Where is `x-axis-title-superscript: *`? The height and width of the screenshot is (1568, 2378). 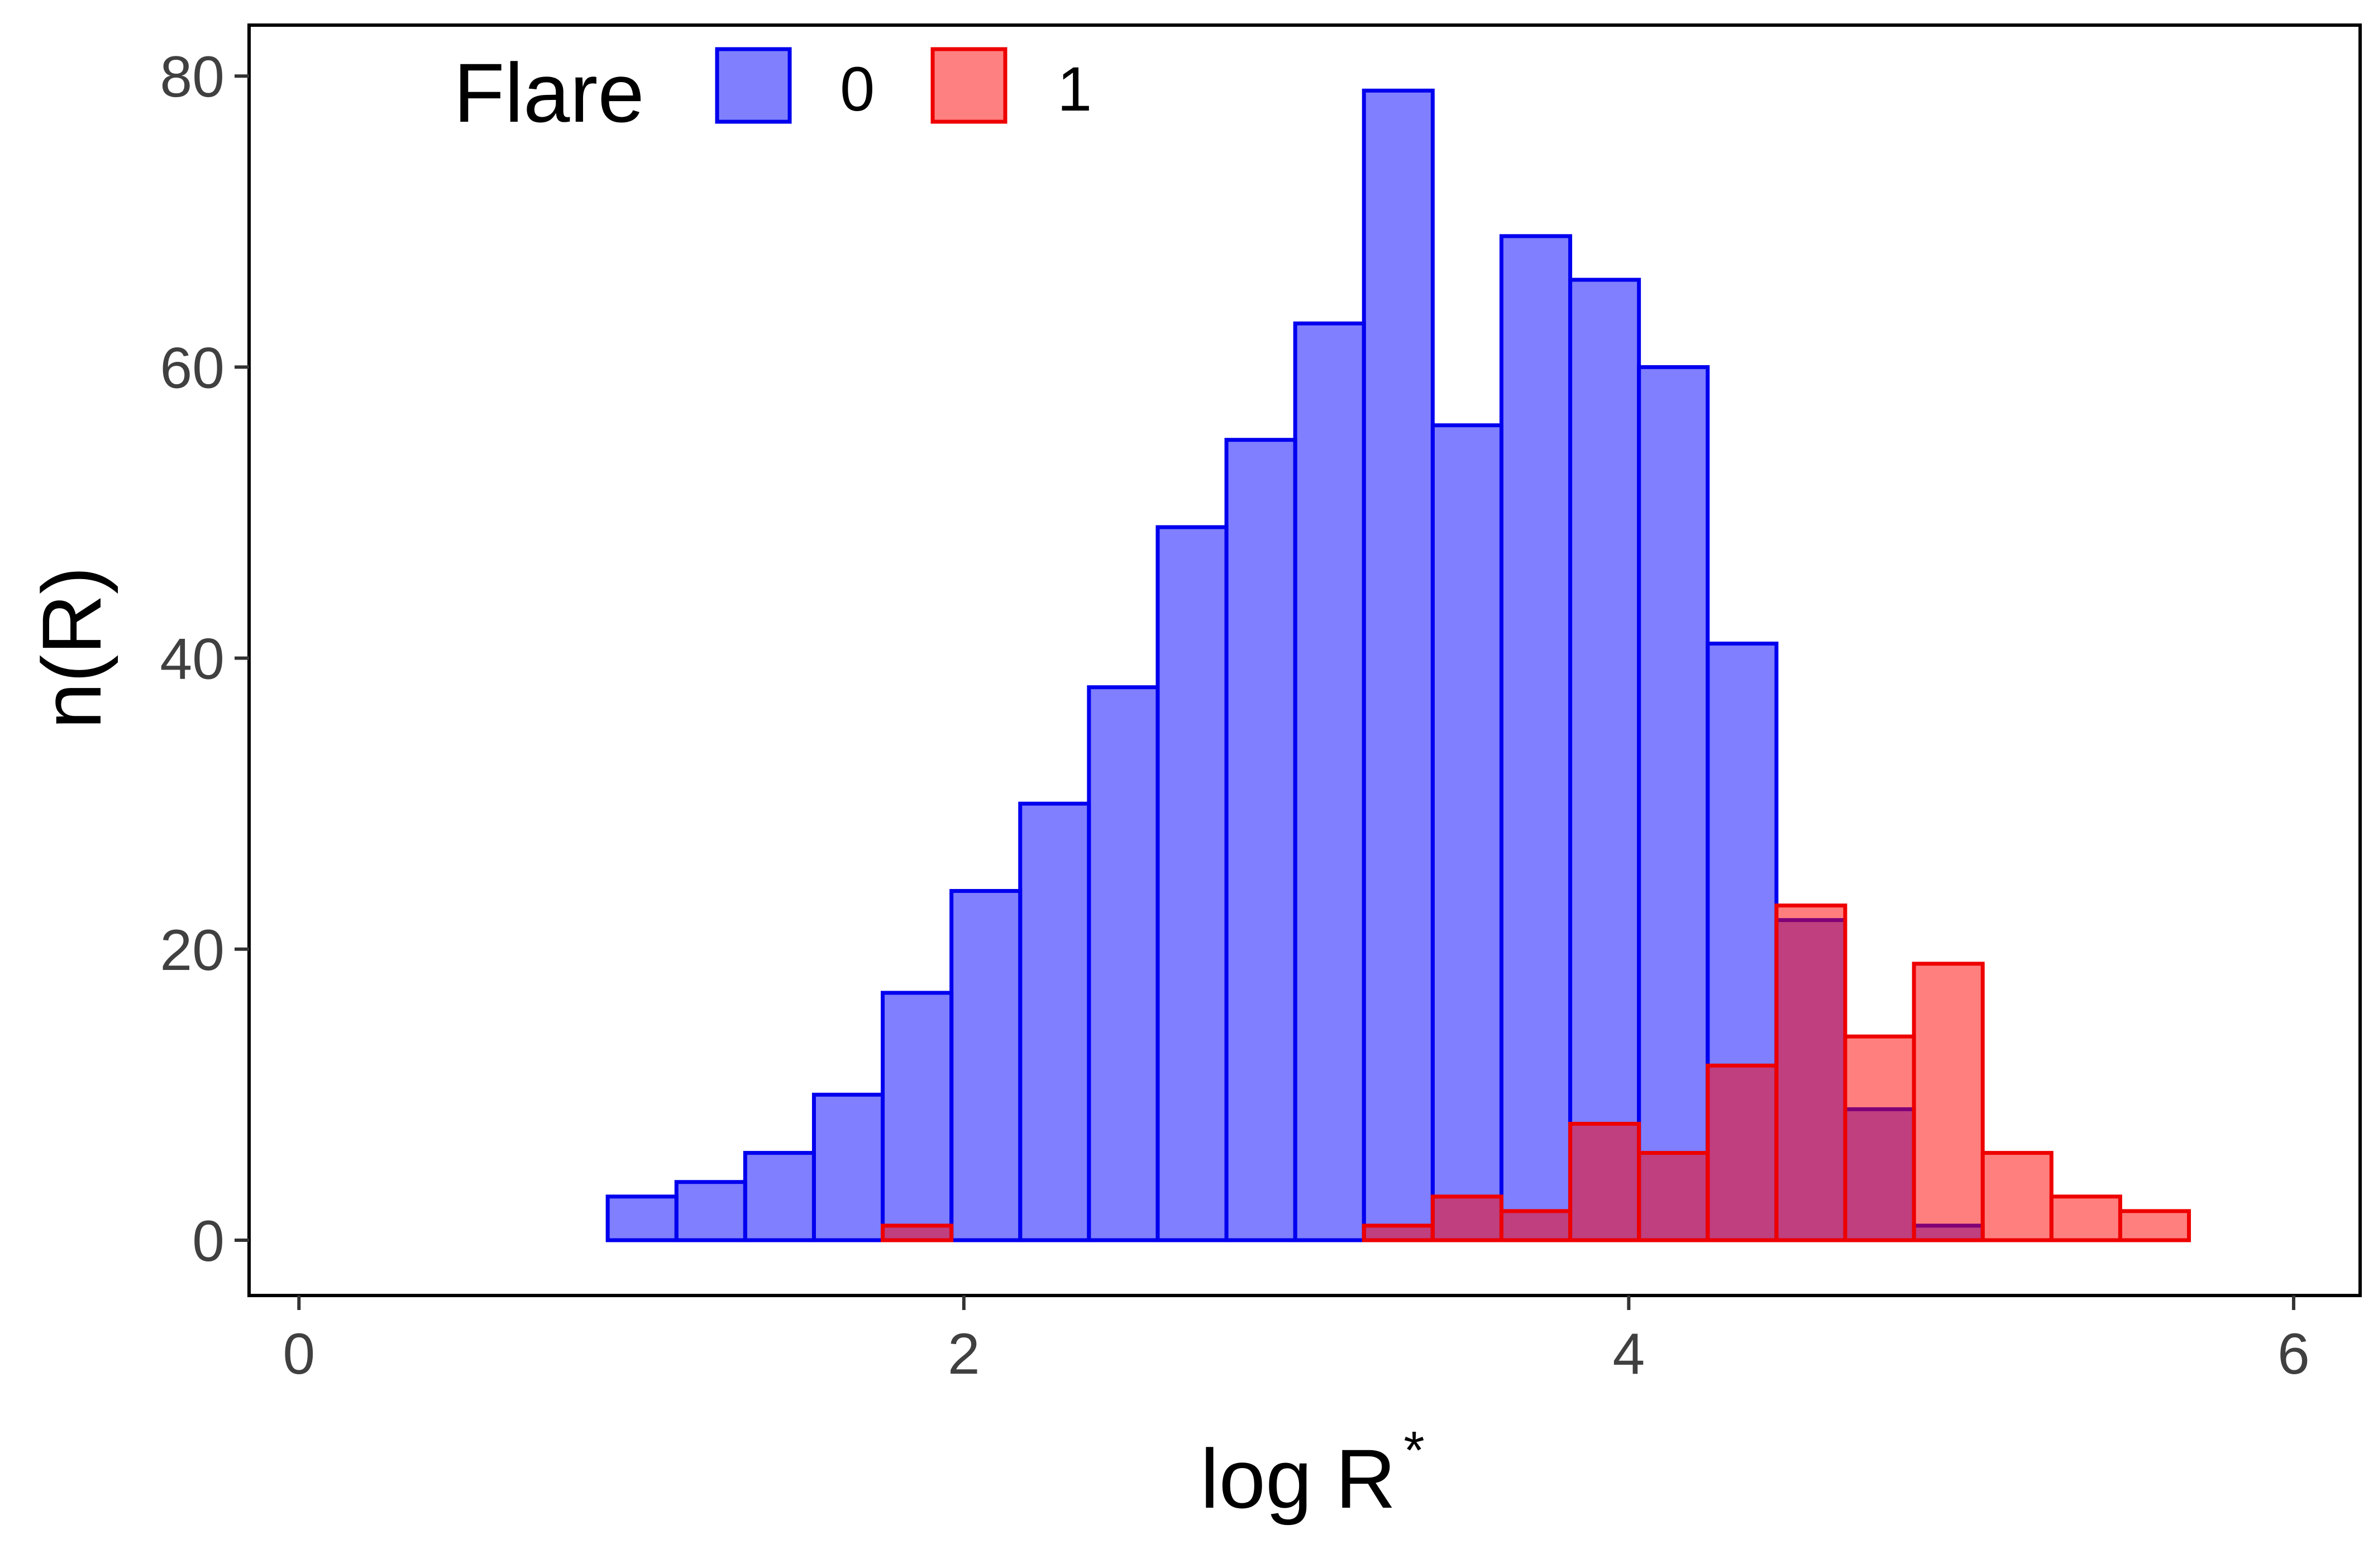 x-axis-title-superscript: * is located at coordinates (1413, 1450).